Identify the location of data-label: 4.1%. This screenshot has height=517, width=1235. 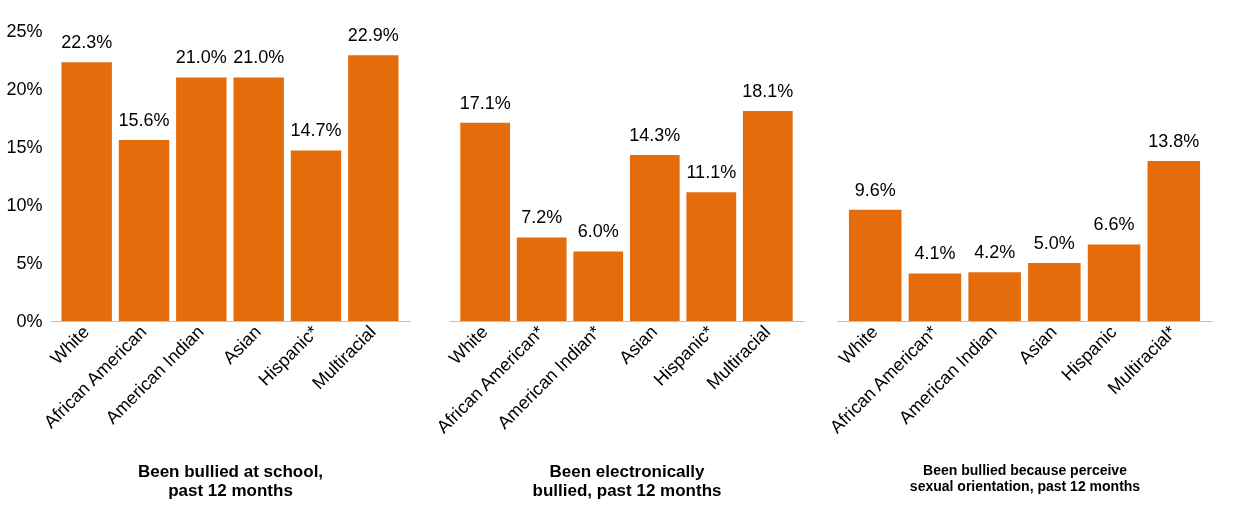
(935, 253).